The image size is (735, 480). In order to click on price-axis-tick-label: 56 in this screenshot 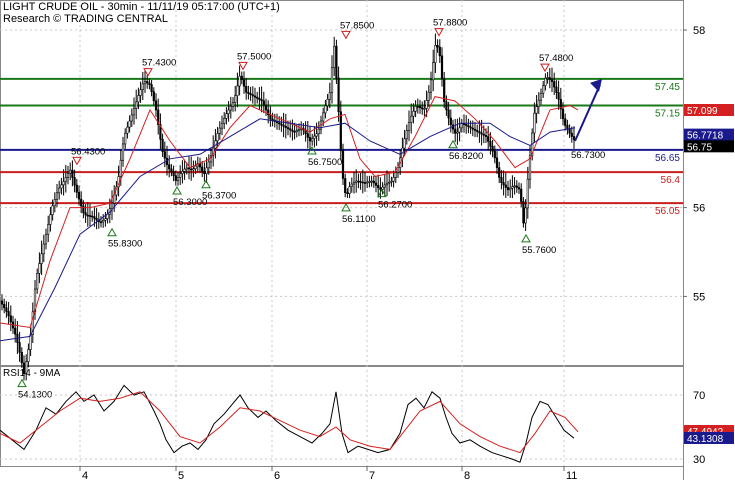, I will do `click(699, 209)`.